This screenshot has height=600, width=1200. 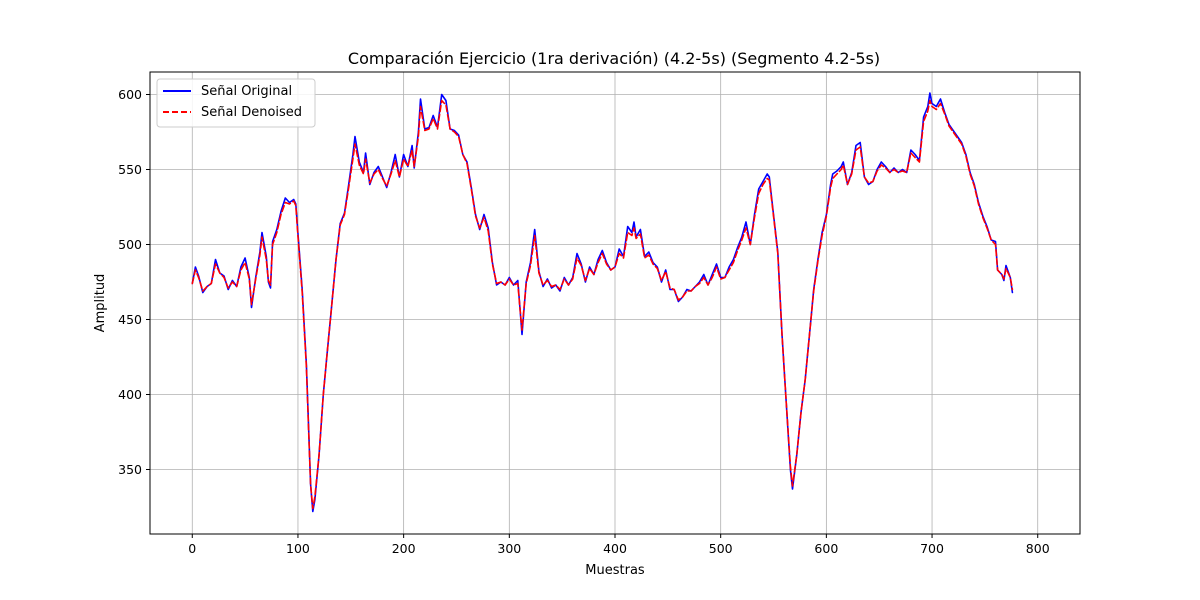 I want to click on y-axis-ticks: 350 400 450 500 550 600, so click(x=134, y=282).